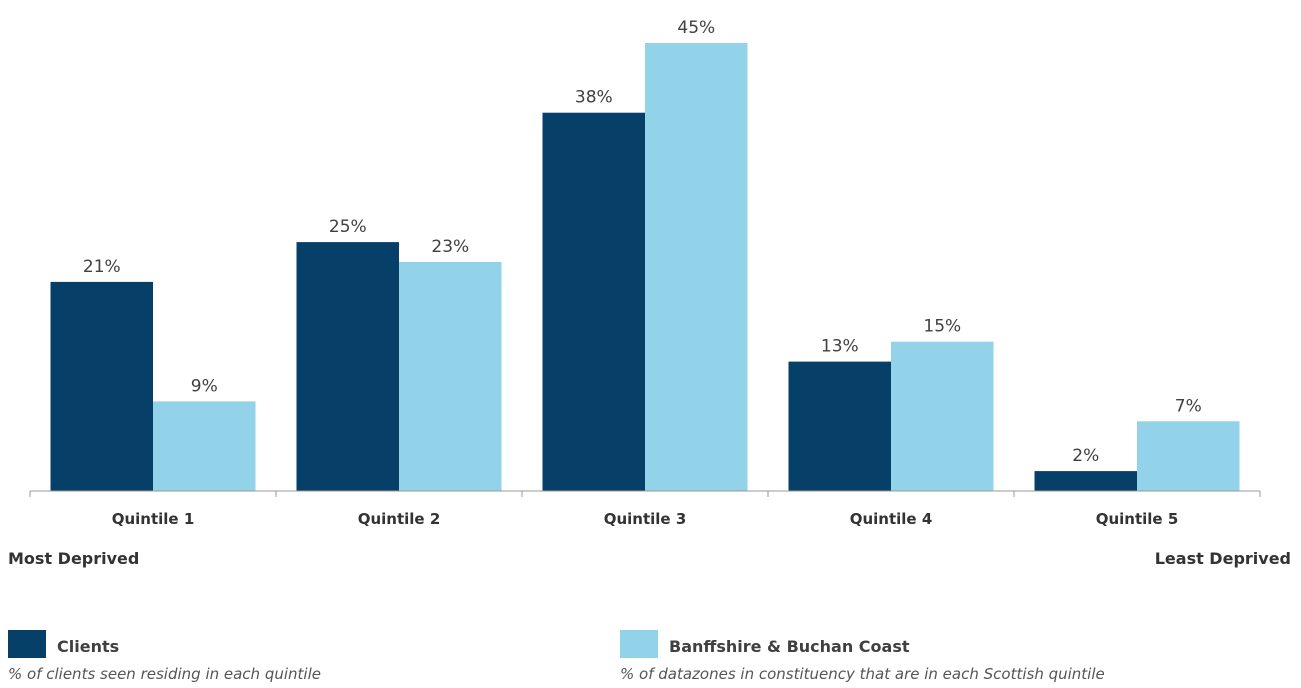 This screenshot has height=688, width=1301. Describe the element at coordinates (27, 644) in the screenshot. I see `legend-swatch-clients` at that location.